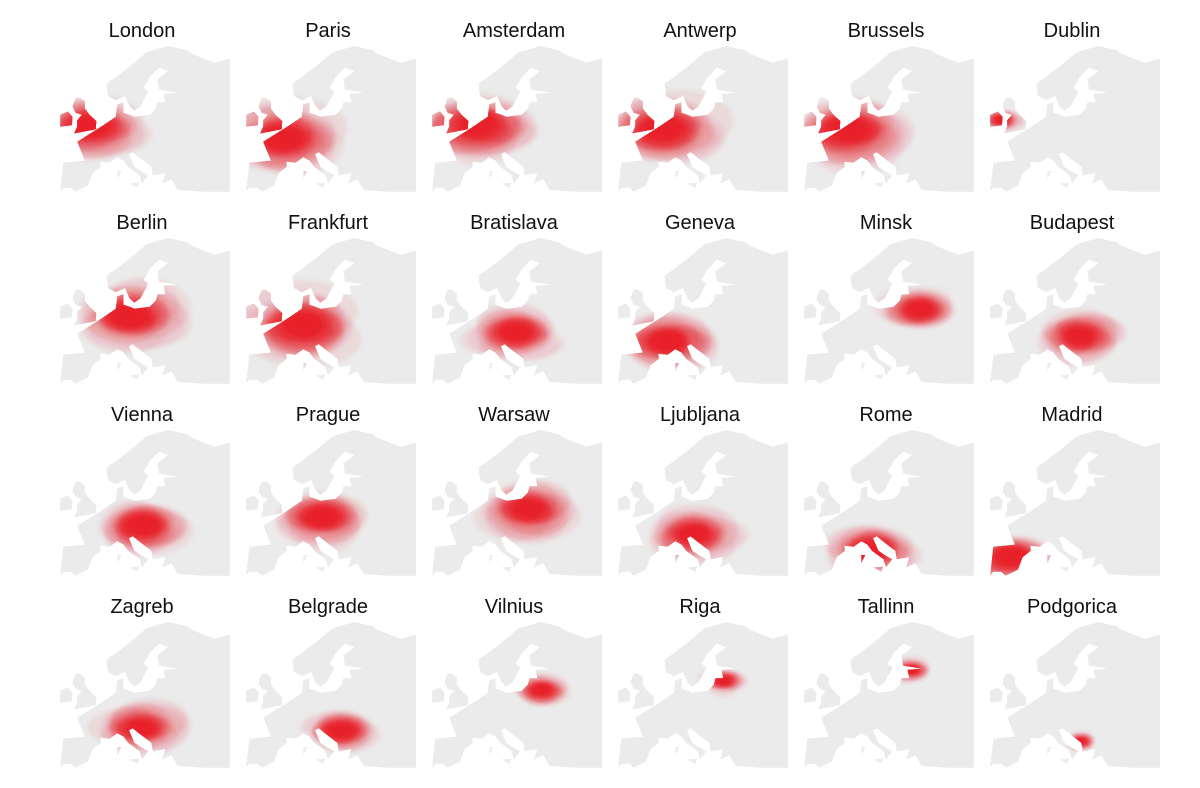 The width and height of the screenshot is (1200, 788). I want to click on city-panel-rome: Rome, so click(886, 489).